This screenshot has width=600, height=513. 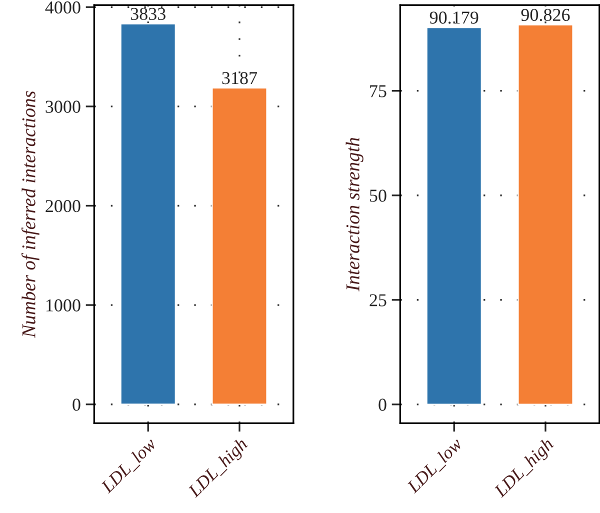 What do you see at coordinates (148, 14) in the screenshot?
I see `data-label: 3833` at bounding box center [148, 14].